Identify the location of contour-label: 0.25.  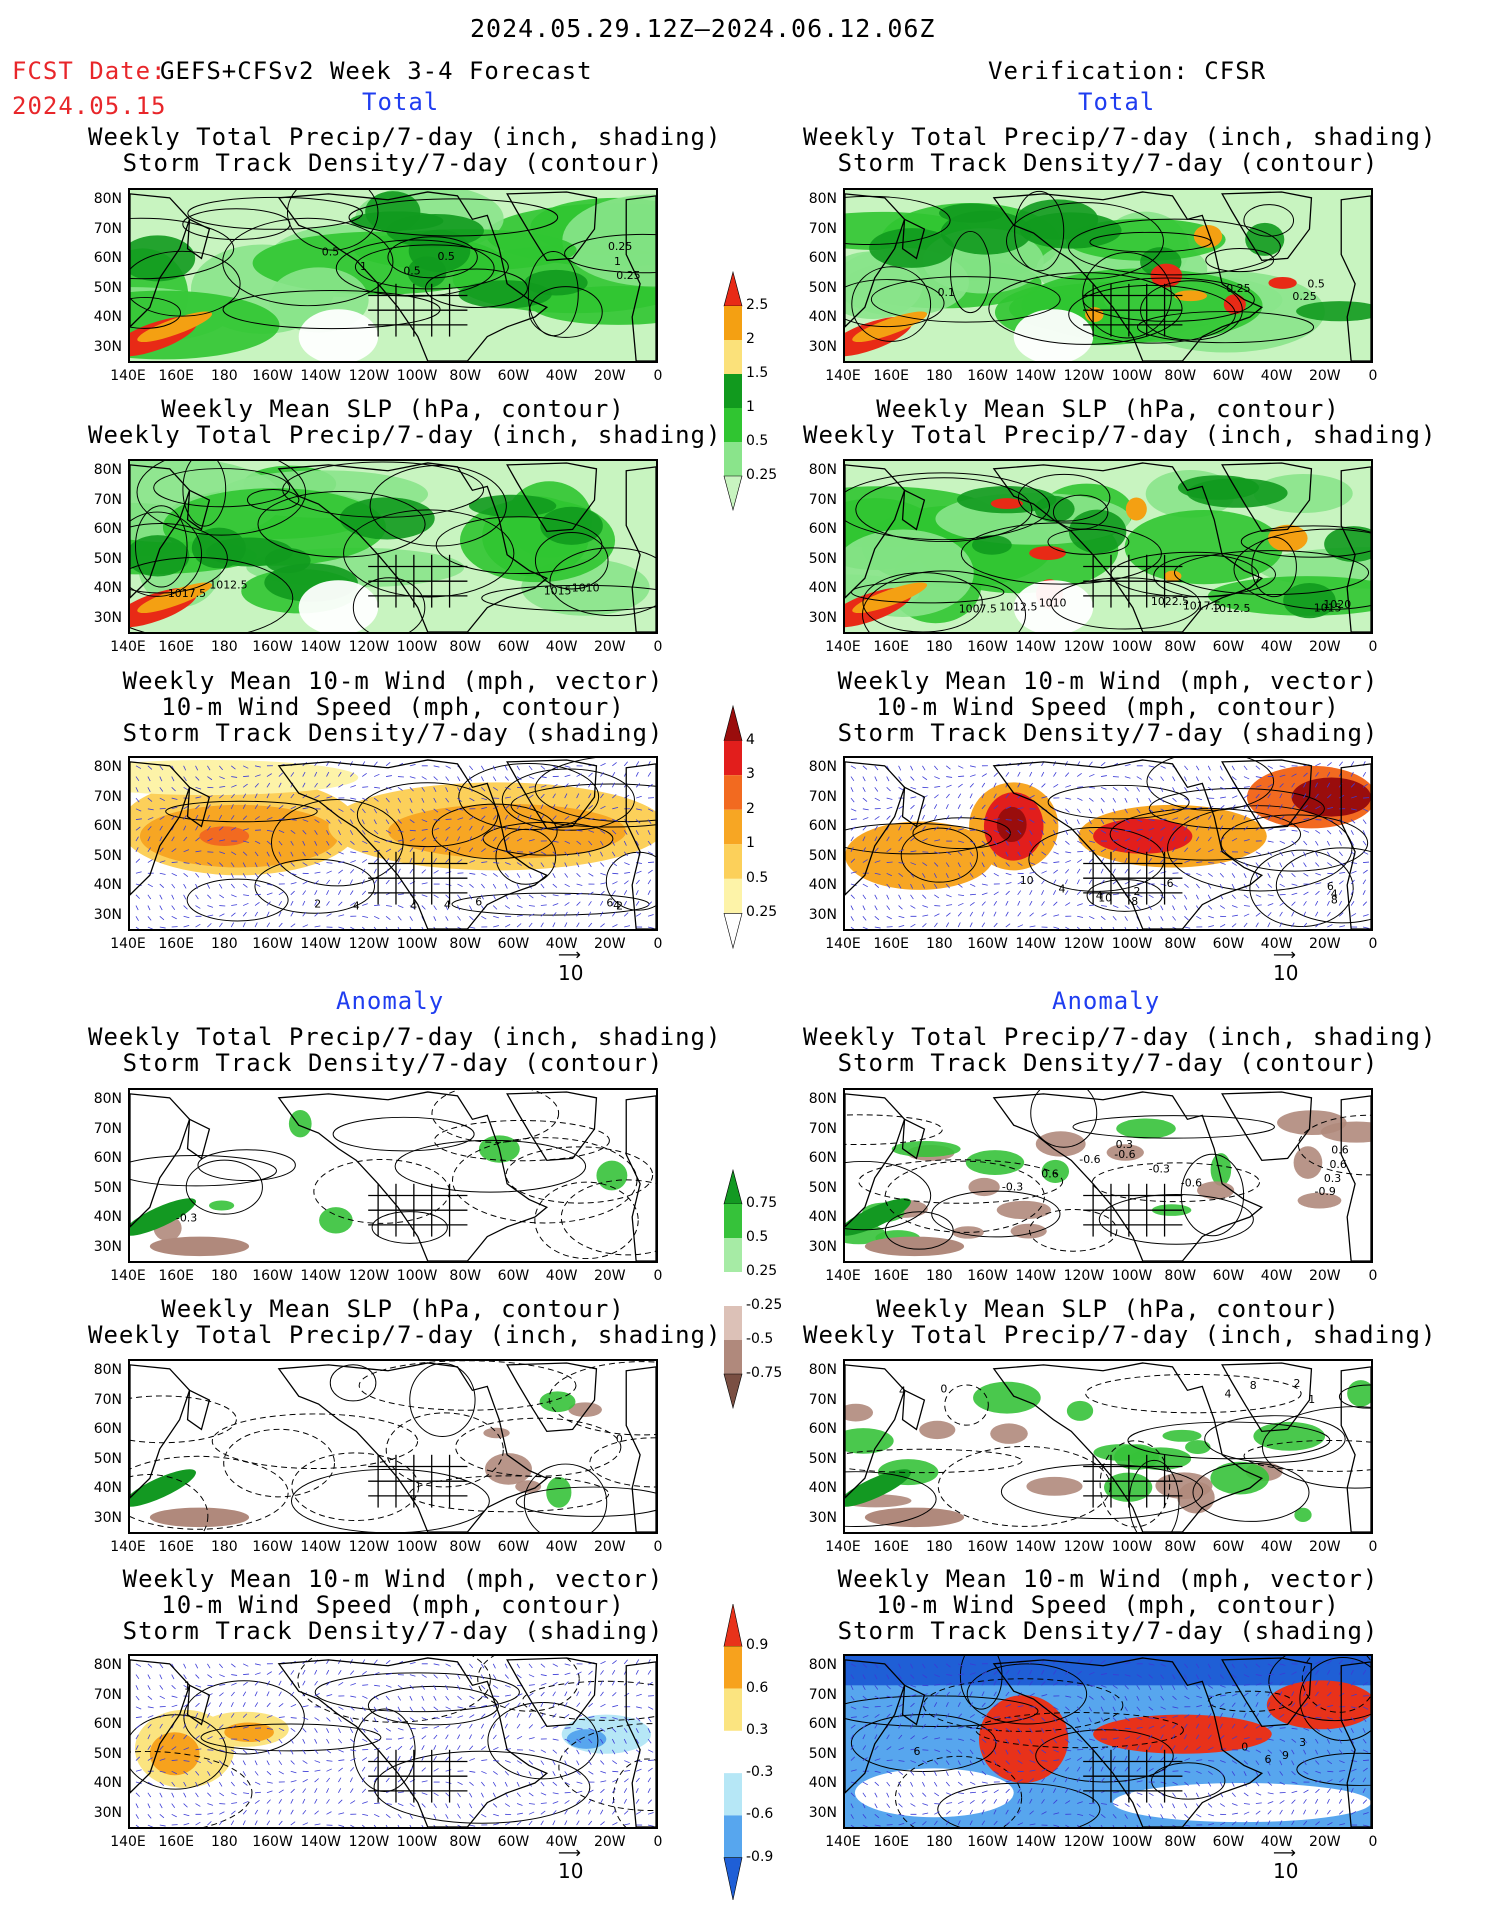
(620, 246).